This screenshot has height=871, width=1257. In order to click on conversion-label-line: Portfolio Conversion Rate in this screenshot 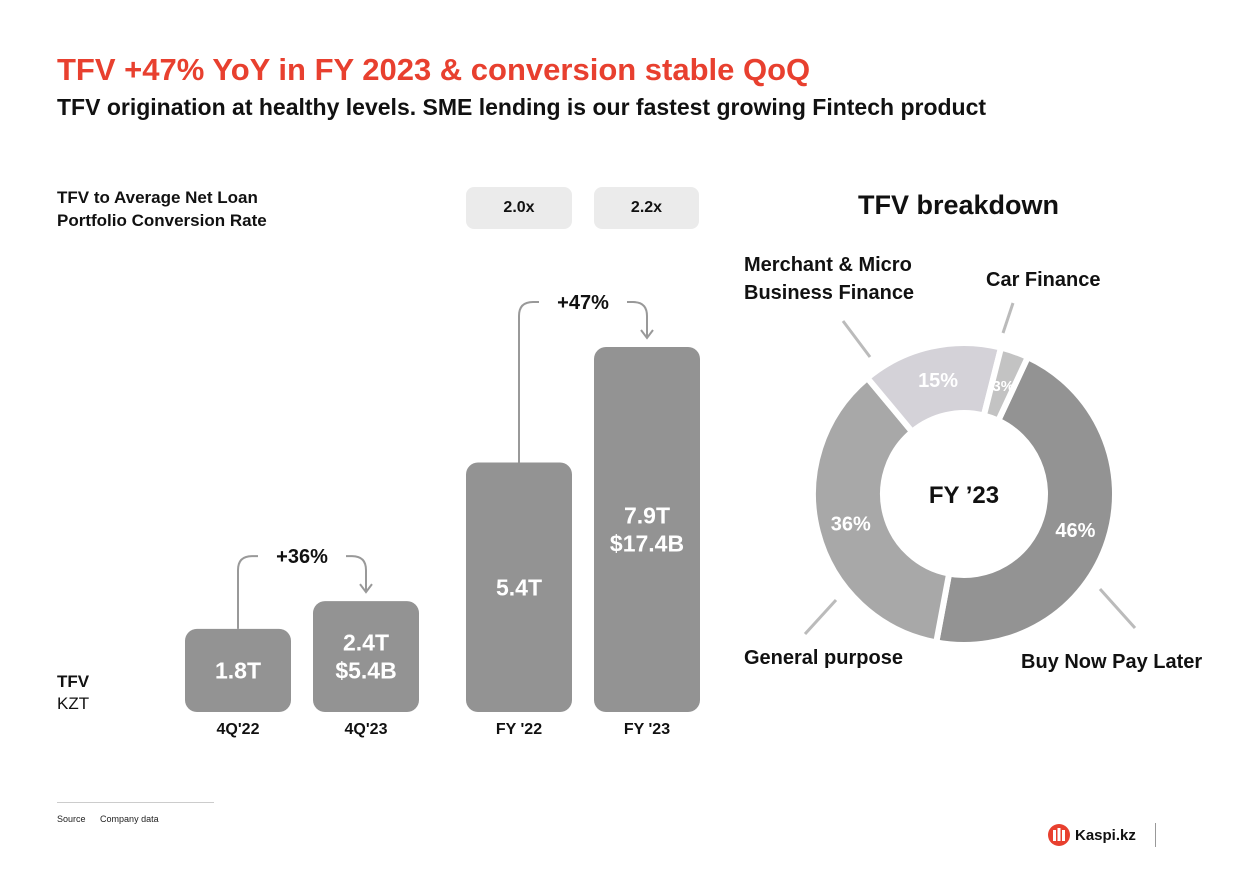, I will do `click(162, 220)`.